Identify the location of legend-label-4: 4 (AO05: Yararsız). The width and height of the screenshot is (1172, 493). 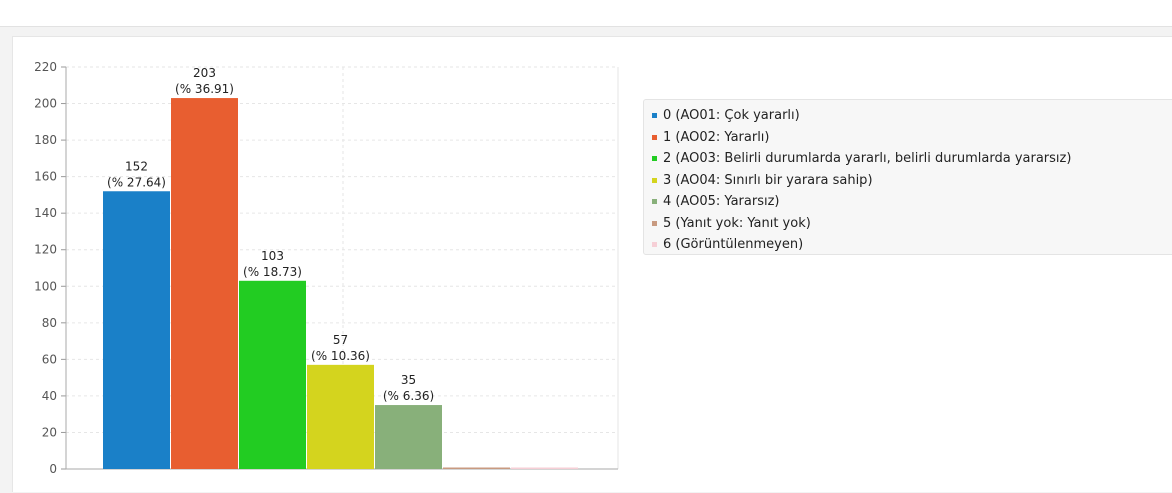
(721, 202).